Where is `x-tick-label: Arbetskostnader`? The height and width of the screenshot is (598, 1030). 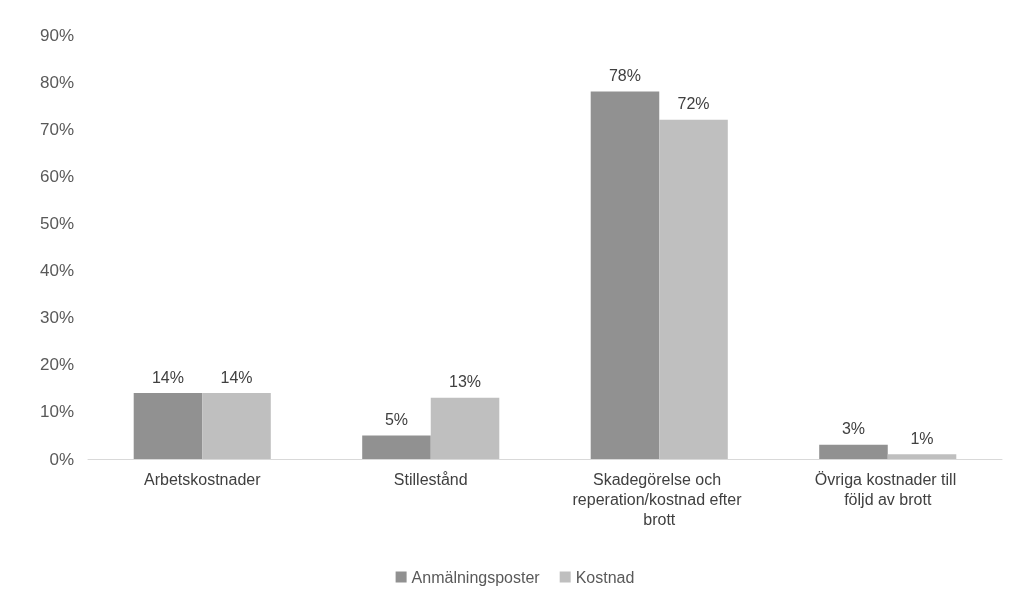
x-tick-label: Arbetskostnader is located at coordinates (202, 479).